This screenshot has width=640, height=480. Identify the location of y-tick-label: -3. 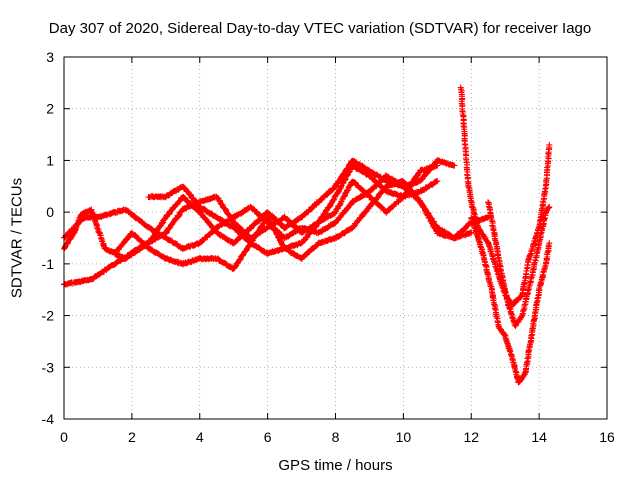
(48, 367).